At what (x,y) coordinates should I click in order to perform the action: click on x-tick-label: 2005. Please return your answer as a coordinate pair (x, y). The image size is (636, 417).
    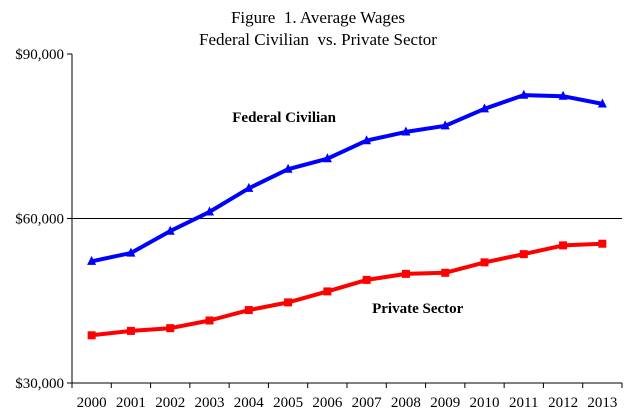
    Looking at the image, I should click on (288, 403).